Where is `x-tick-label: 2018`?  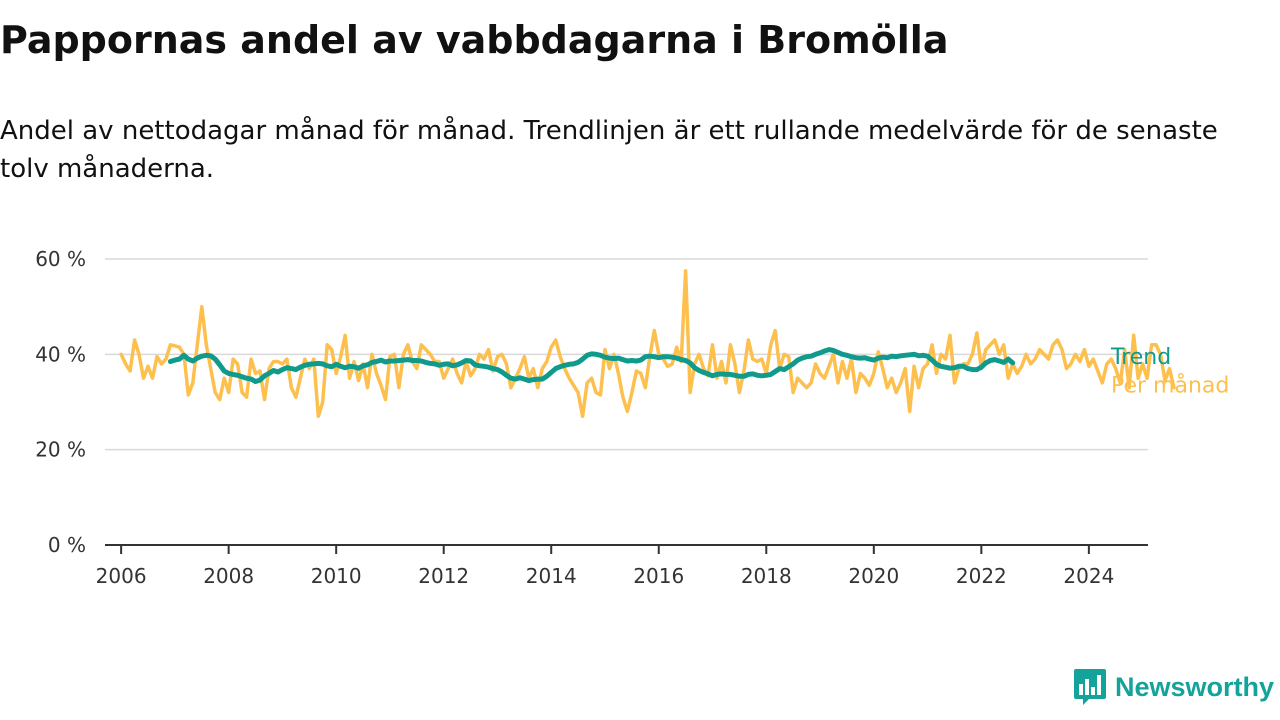
x-tick-label: 2018 is located at coordinates (766, 576).